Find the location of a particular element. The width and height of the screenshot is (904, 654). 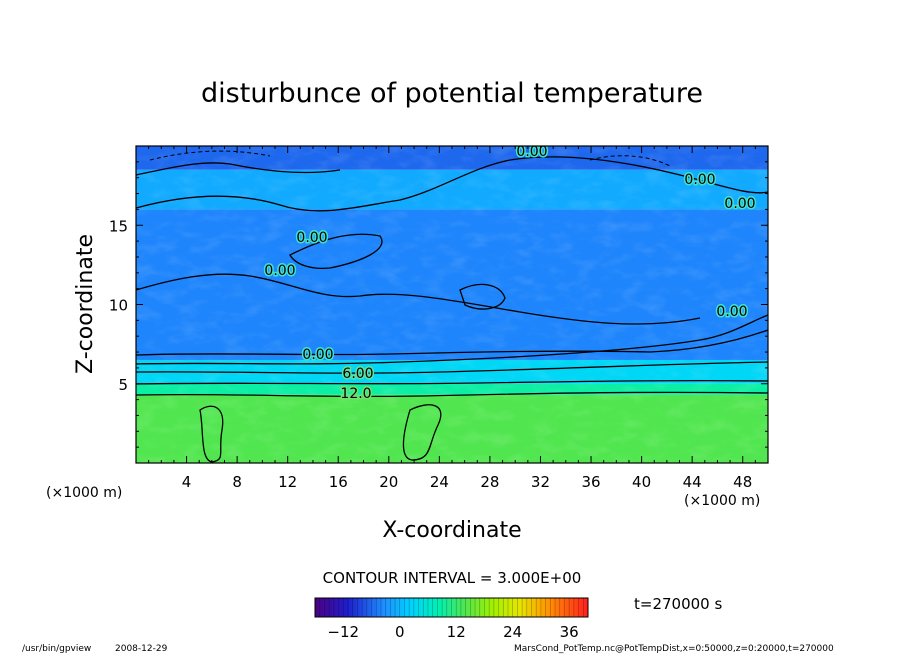

chart-title: disturbunce of potential temperature is located at coordinates (452, 93).